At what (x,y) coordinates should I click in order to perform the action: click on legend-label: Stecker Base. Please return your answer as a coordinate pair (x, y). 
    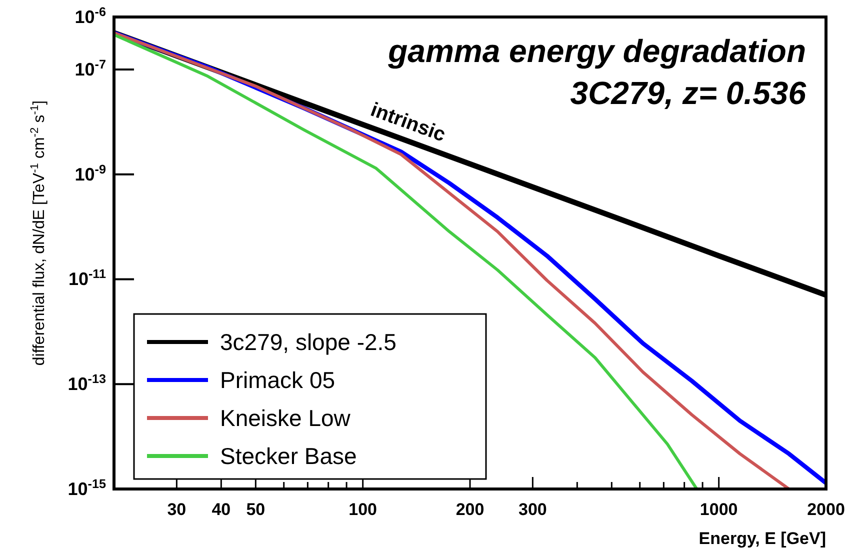
    Looking at the image, I should click on (288, 456).